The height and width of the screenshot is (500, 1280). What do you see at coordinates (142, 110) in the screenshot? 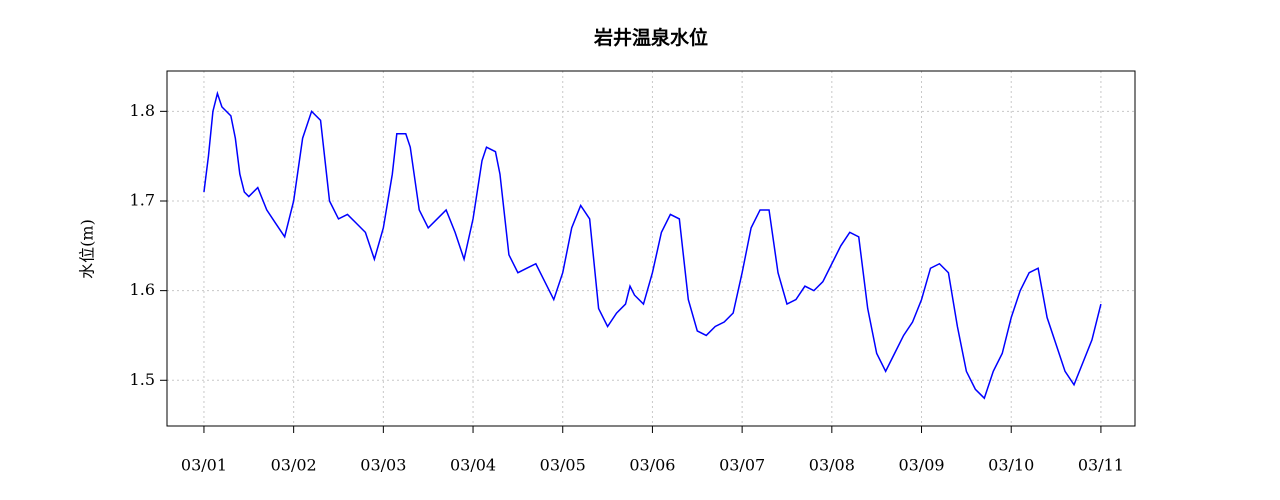
I see `y-tick-label: 1.8` at bounding box center [142, 110].